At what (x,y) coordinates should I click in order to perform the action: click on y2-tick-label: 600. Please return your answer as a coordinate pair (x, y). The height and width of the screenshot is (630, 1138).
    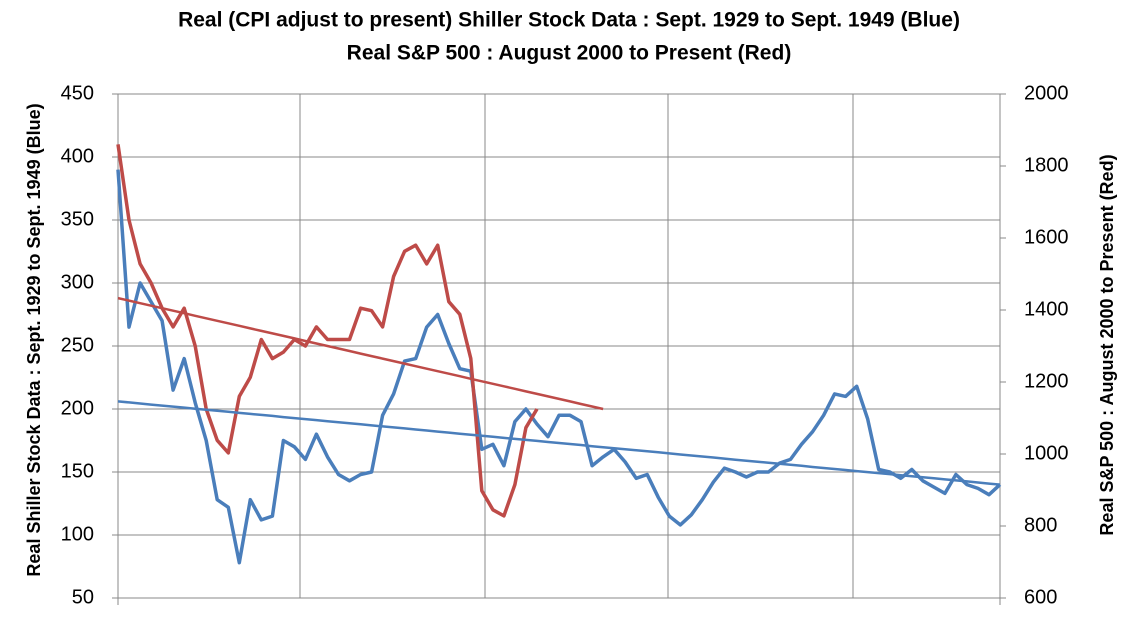
    Looking at the image, I should click on (1040, 597).